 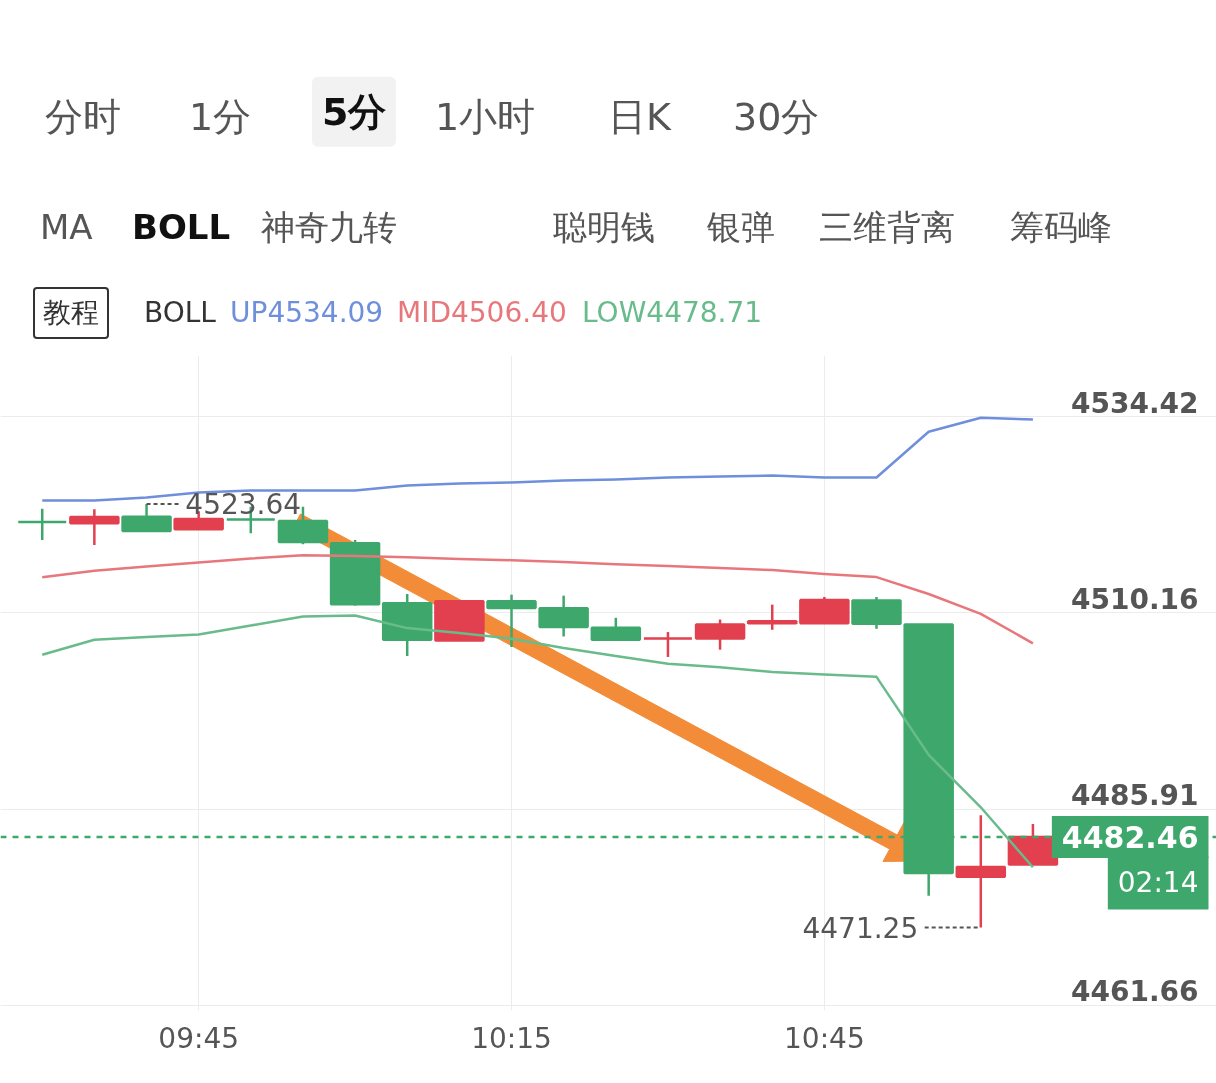 What do you see at coordinates (1130, 837) in the screenshot?
I see `ref-line-label: 4482.46` at bounding box center [1130, 837].